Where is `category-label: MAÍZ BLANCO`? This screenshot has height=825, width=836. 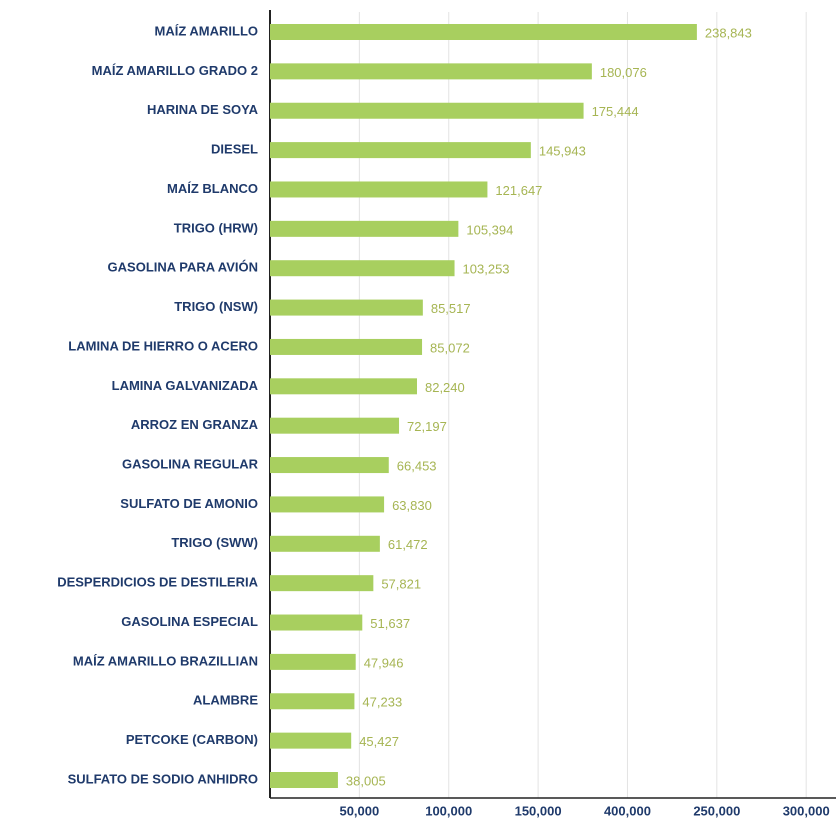 category-label: MAÍZ BLANCO is located at coordinates (212, 188).